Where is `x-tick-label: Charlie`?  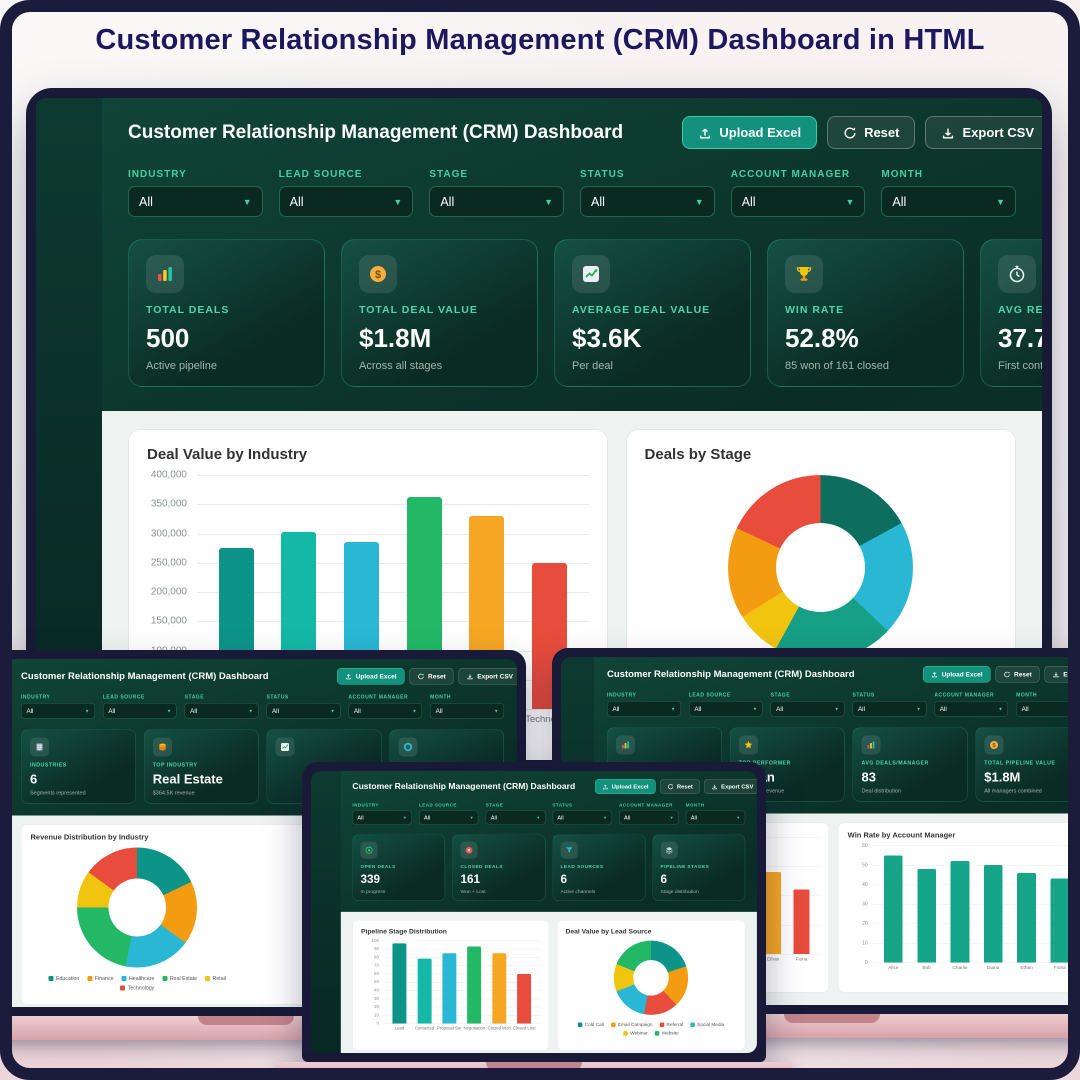
x-tick-label: Charlie is located at coordinates (960, 968).